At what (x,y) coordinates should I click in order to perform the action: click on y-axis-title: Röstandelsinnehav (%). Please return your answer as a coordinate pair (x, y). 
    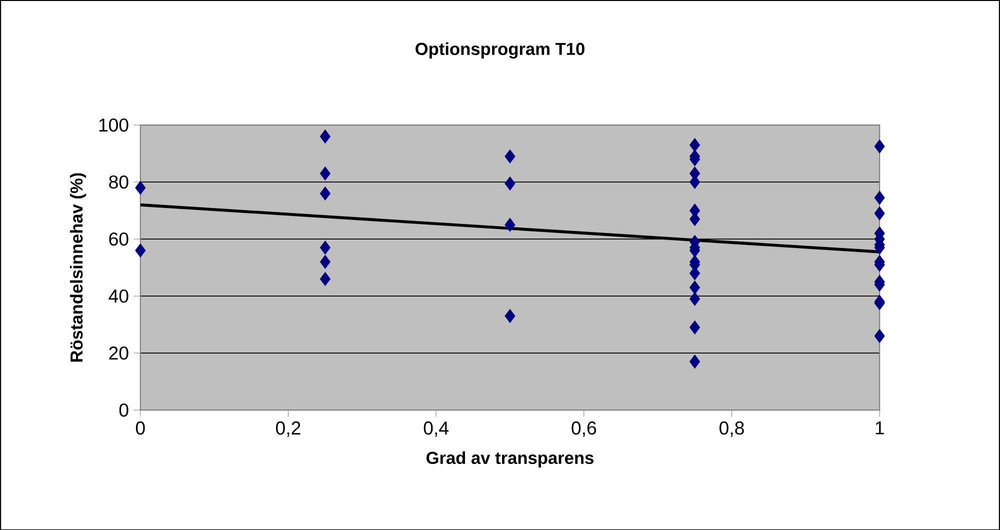
    Looking at the image, I should click on (78, 267).